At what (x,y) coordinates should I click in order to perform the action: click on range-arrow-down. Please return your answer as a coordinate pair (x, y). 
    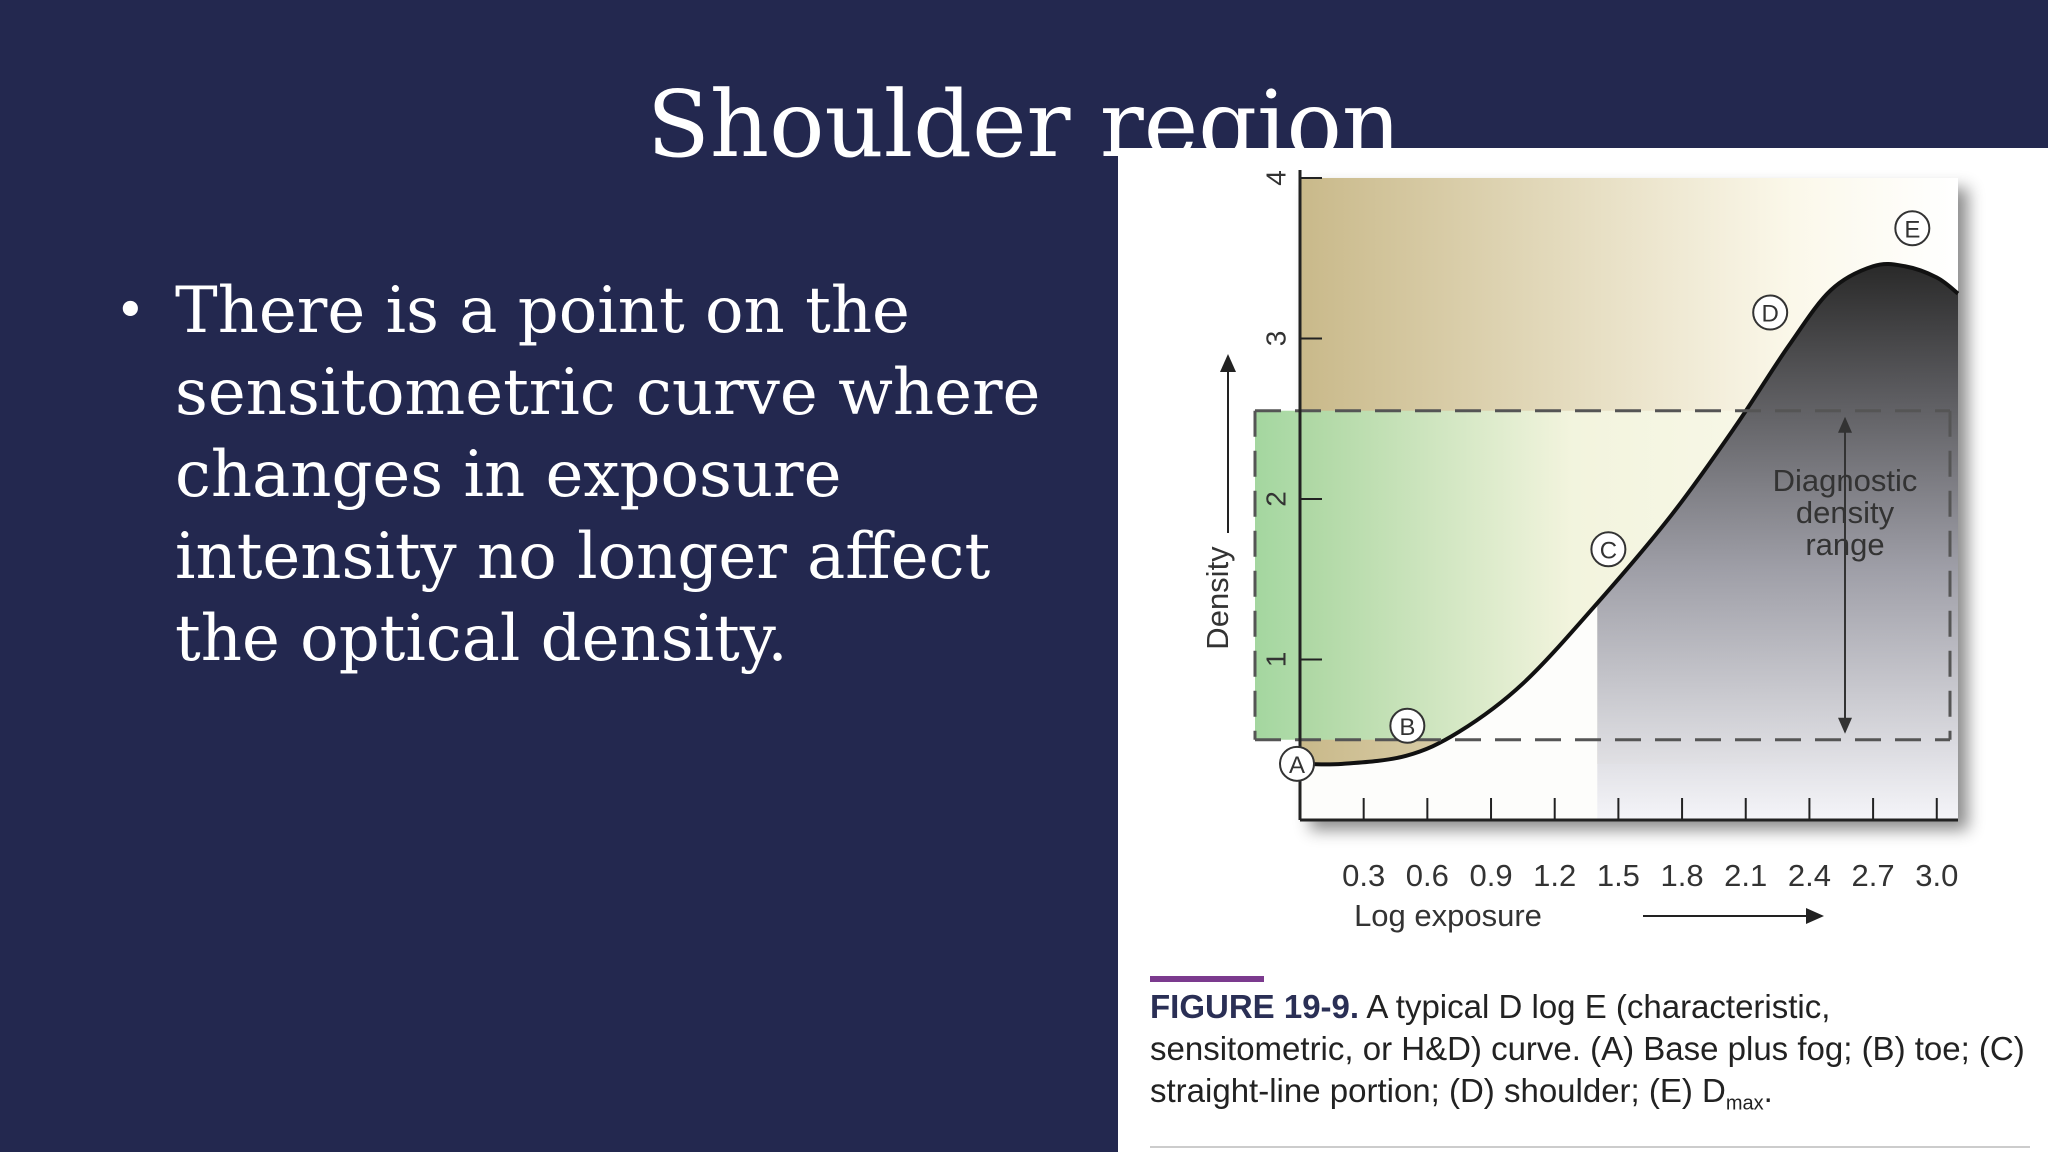
    Looking at the image, I should click on (1845, 725).